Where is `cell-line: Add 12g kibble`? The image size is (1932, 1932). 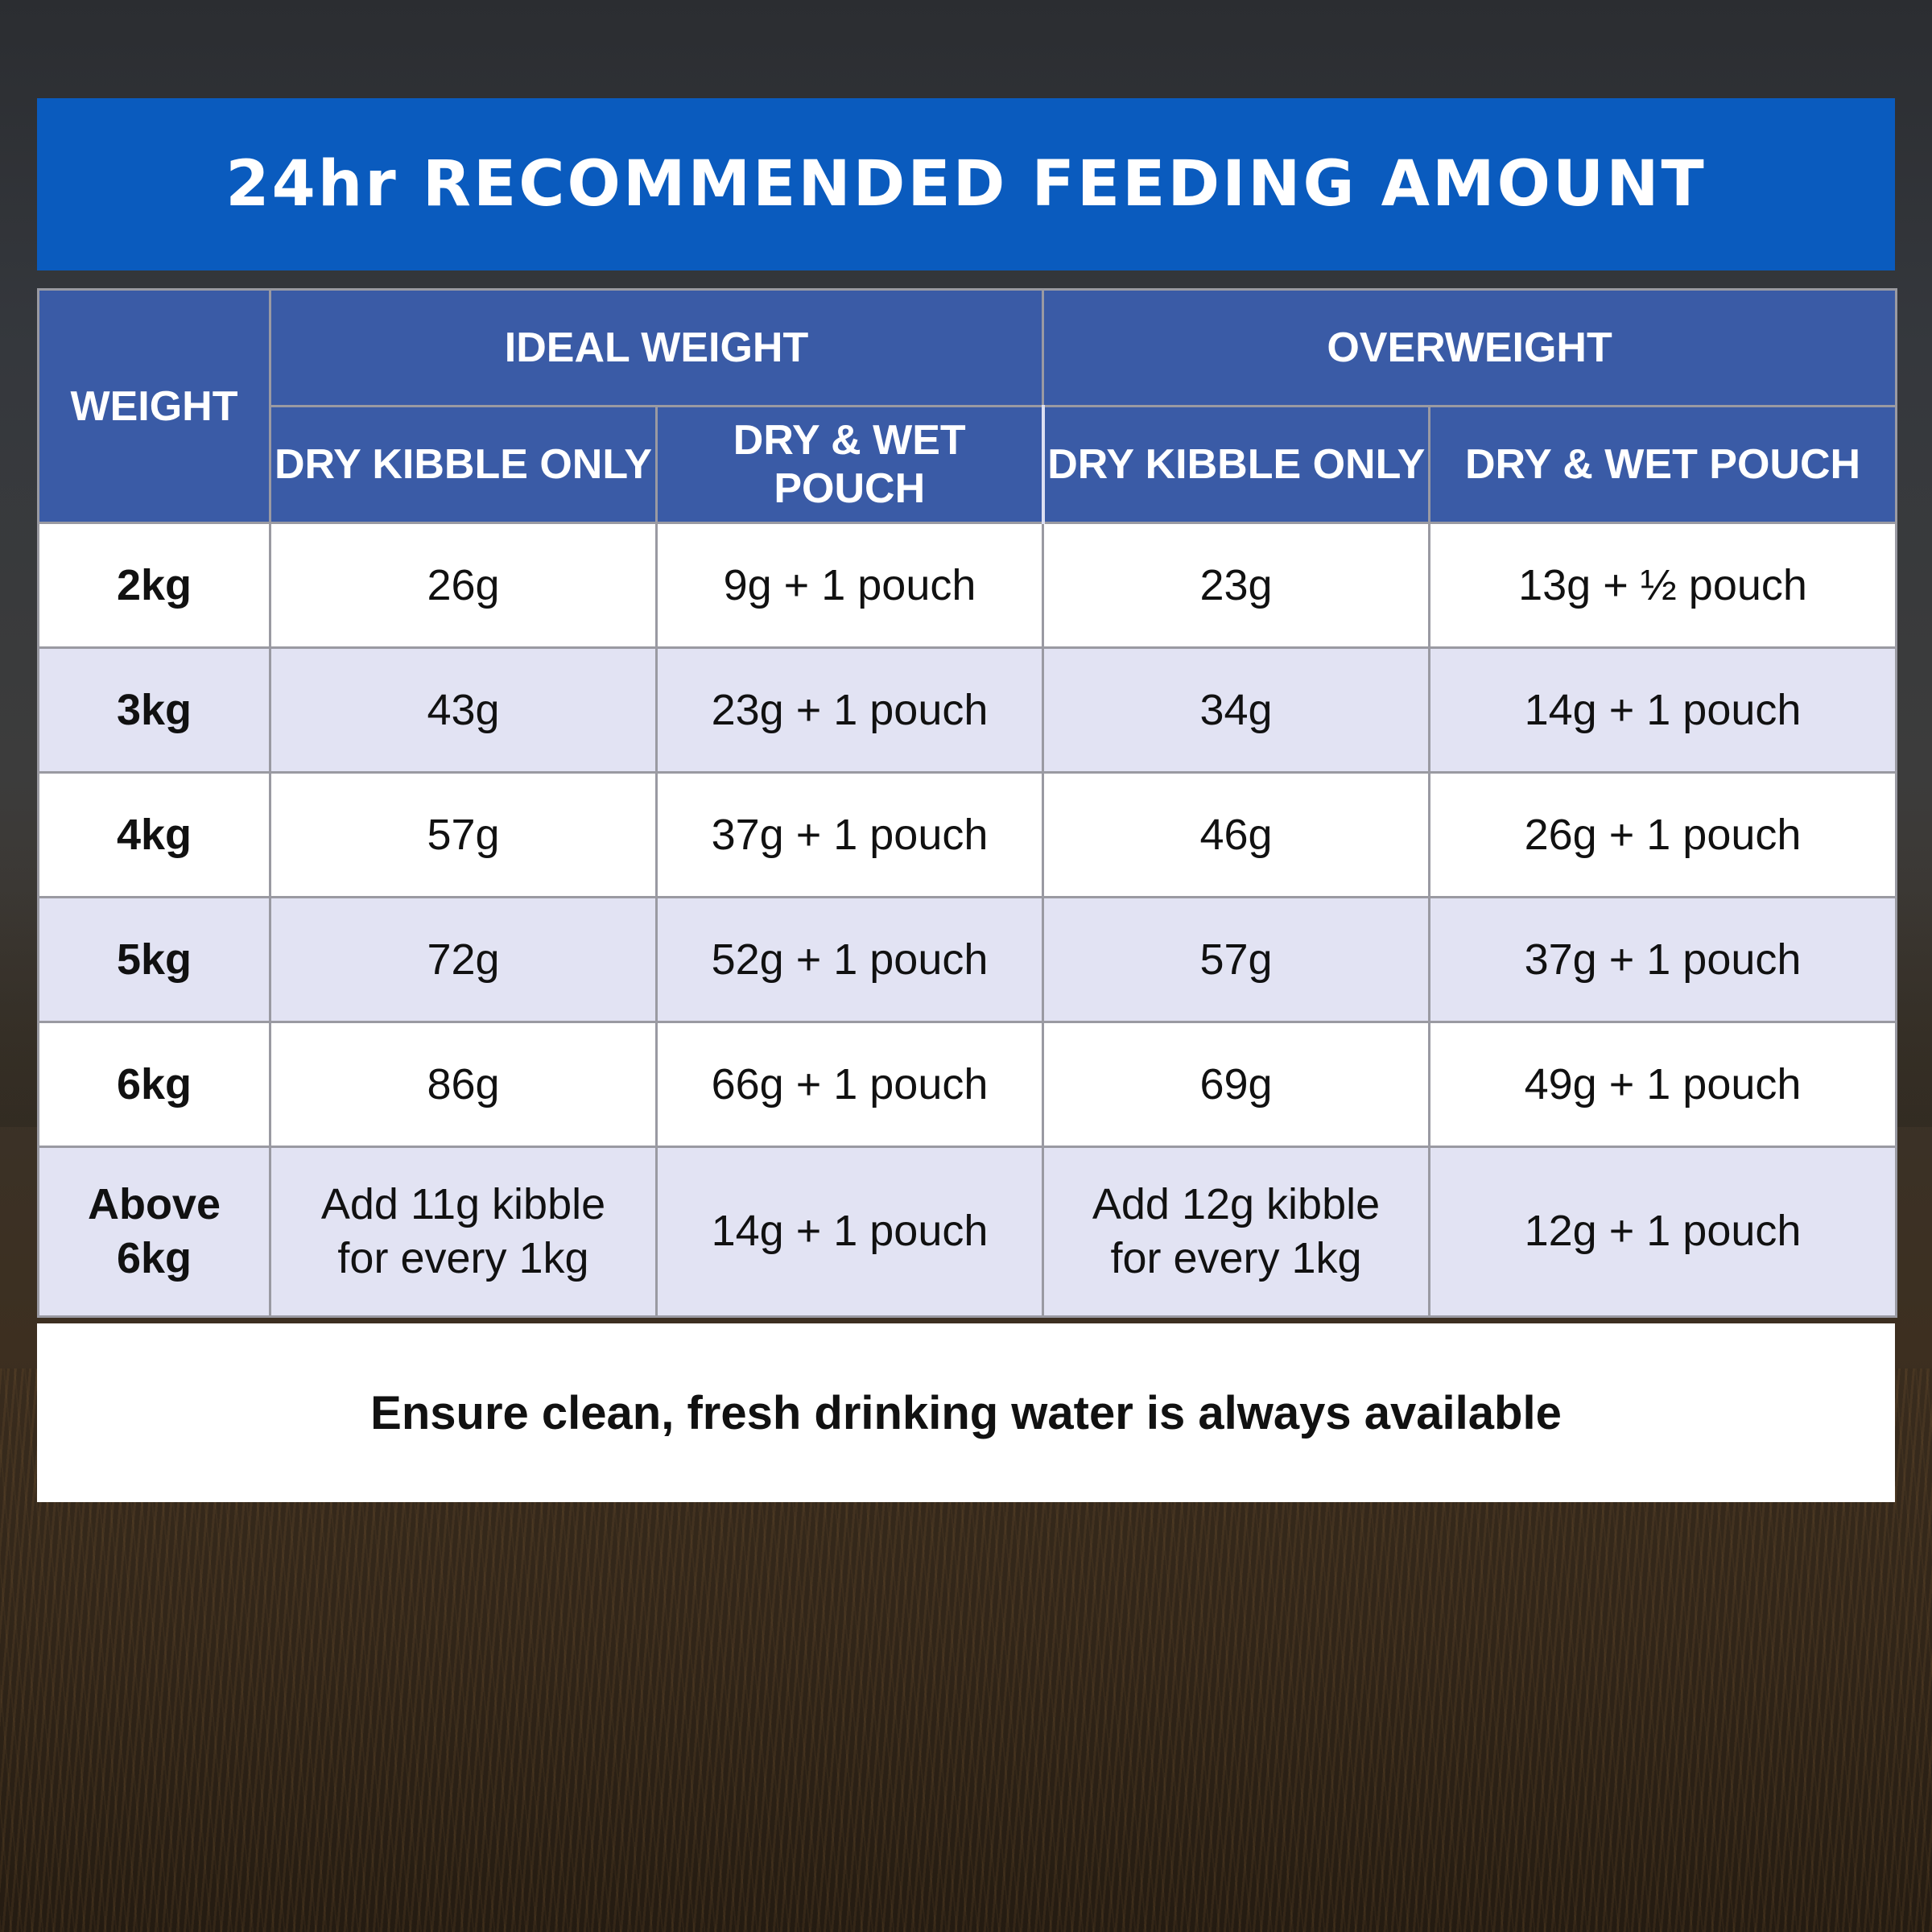
cell-line: Add 12g kibble is located at coordinates (1236, 1203).